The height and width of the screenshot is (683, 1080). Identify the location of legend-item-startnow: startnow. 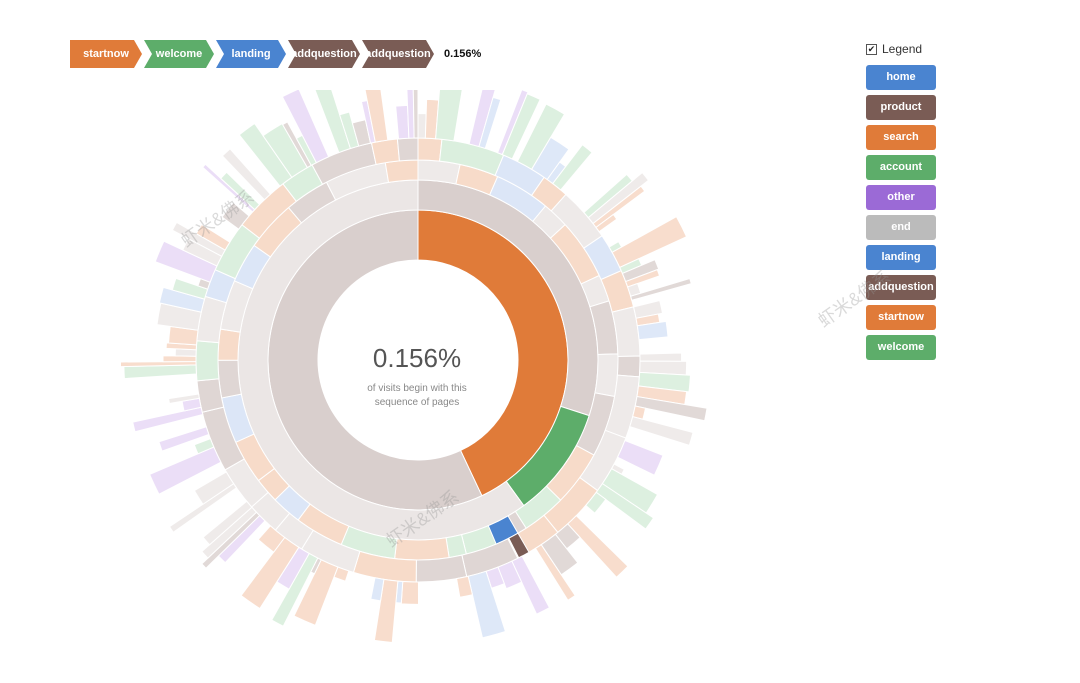
(901, 317).